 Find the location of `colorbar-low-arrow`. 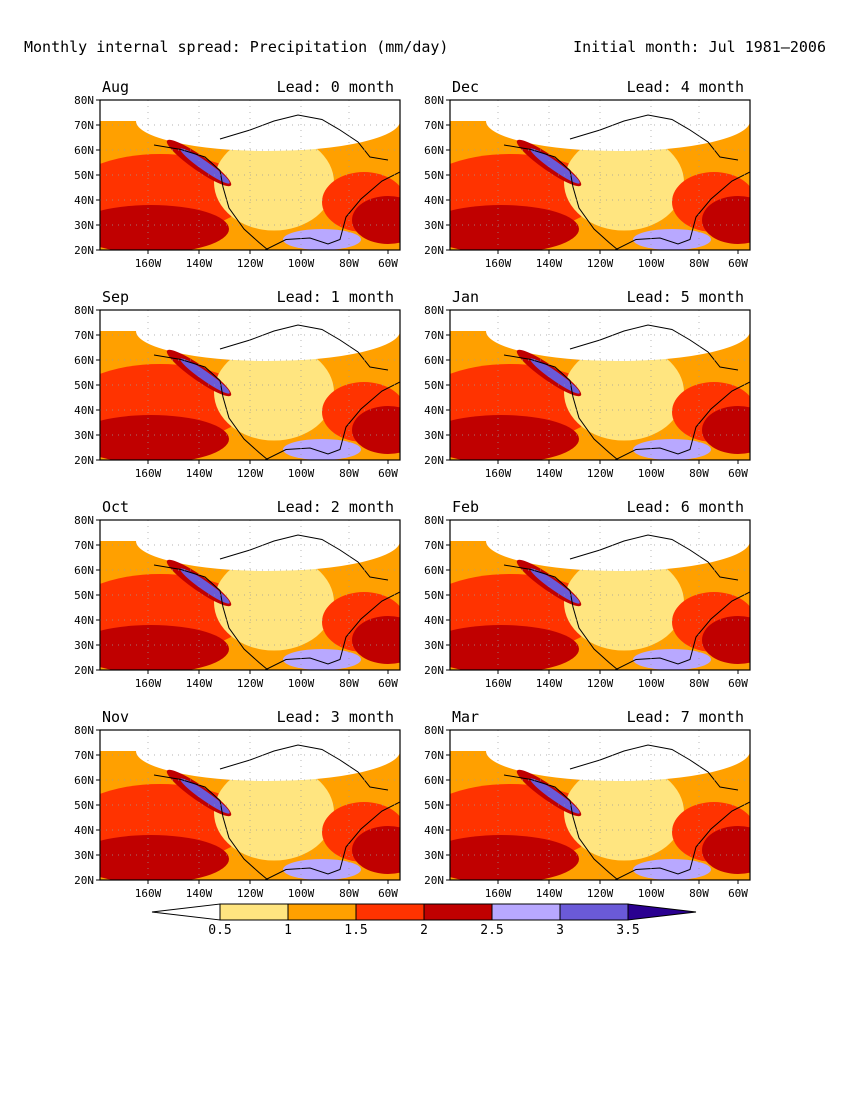

colorbar-low-arrow is located at coordinates (186, 912).